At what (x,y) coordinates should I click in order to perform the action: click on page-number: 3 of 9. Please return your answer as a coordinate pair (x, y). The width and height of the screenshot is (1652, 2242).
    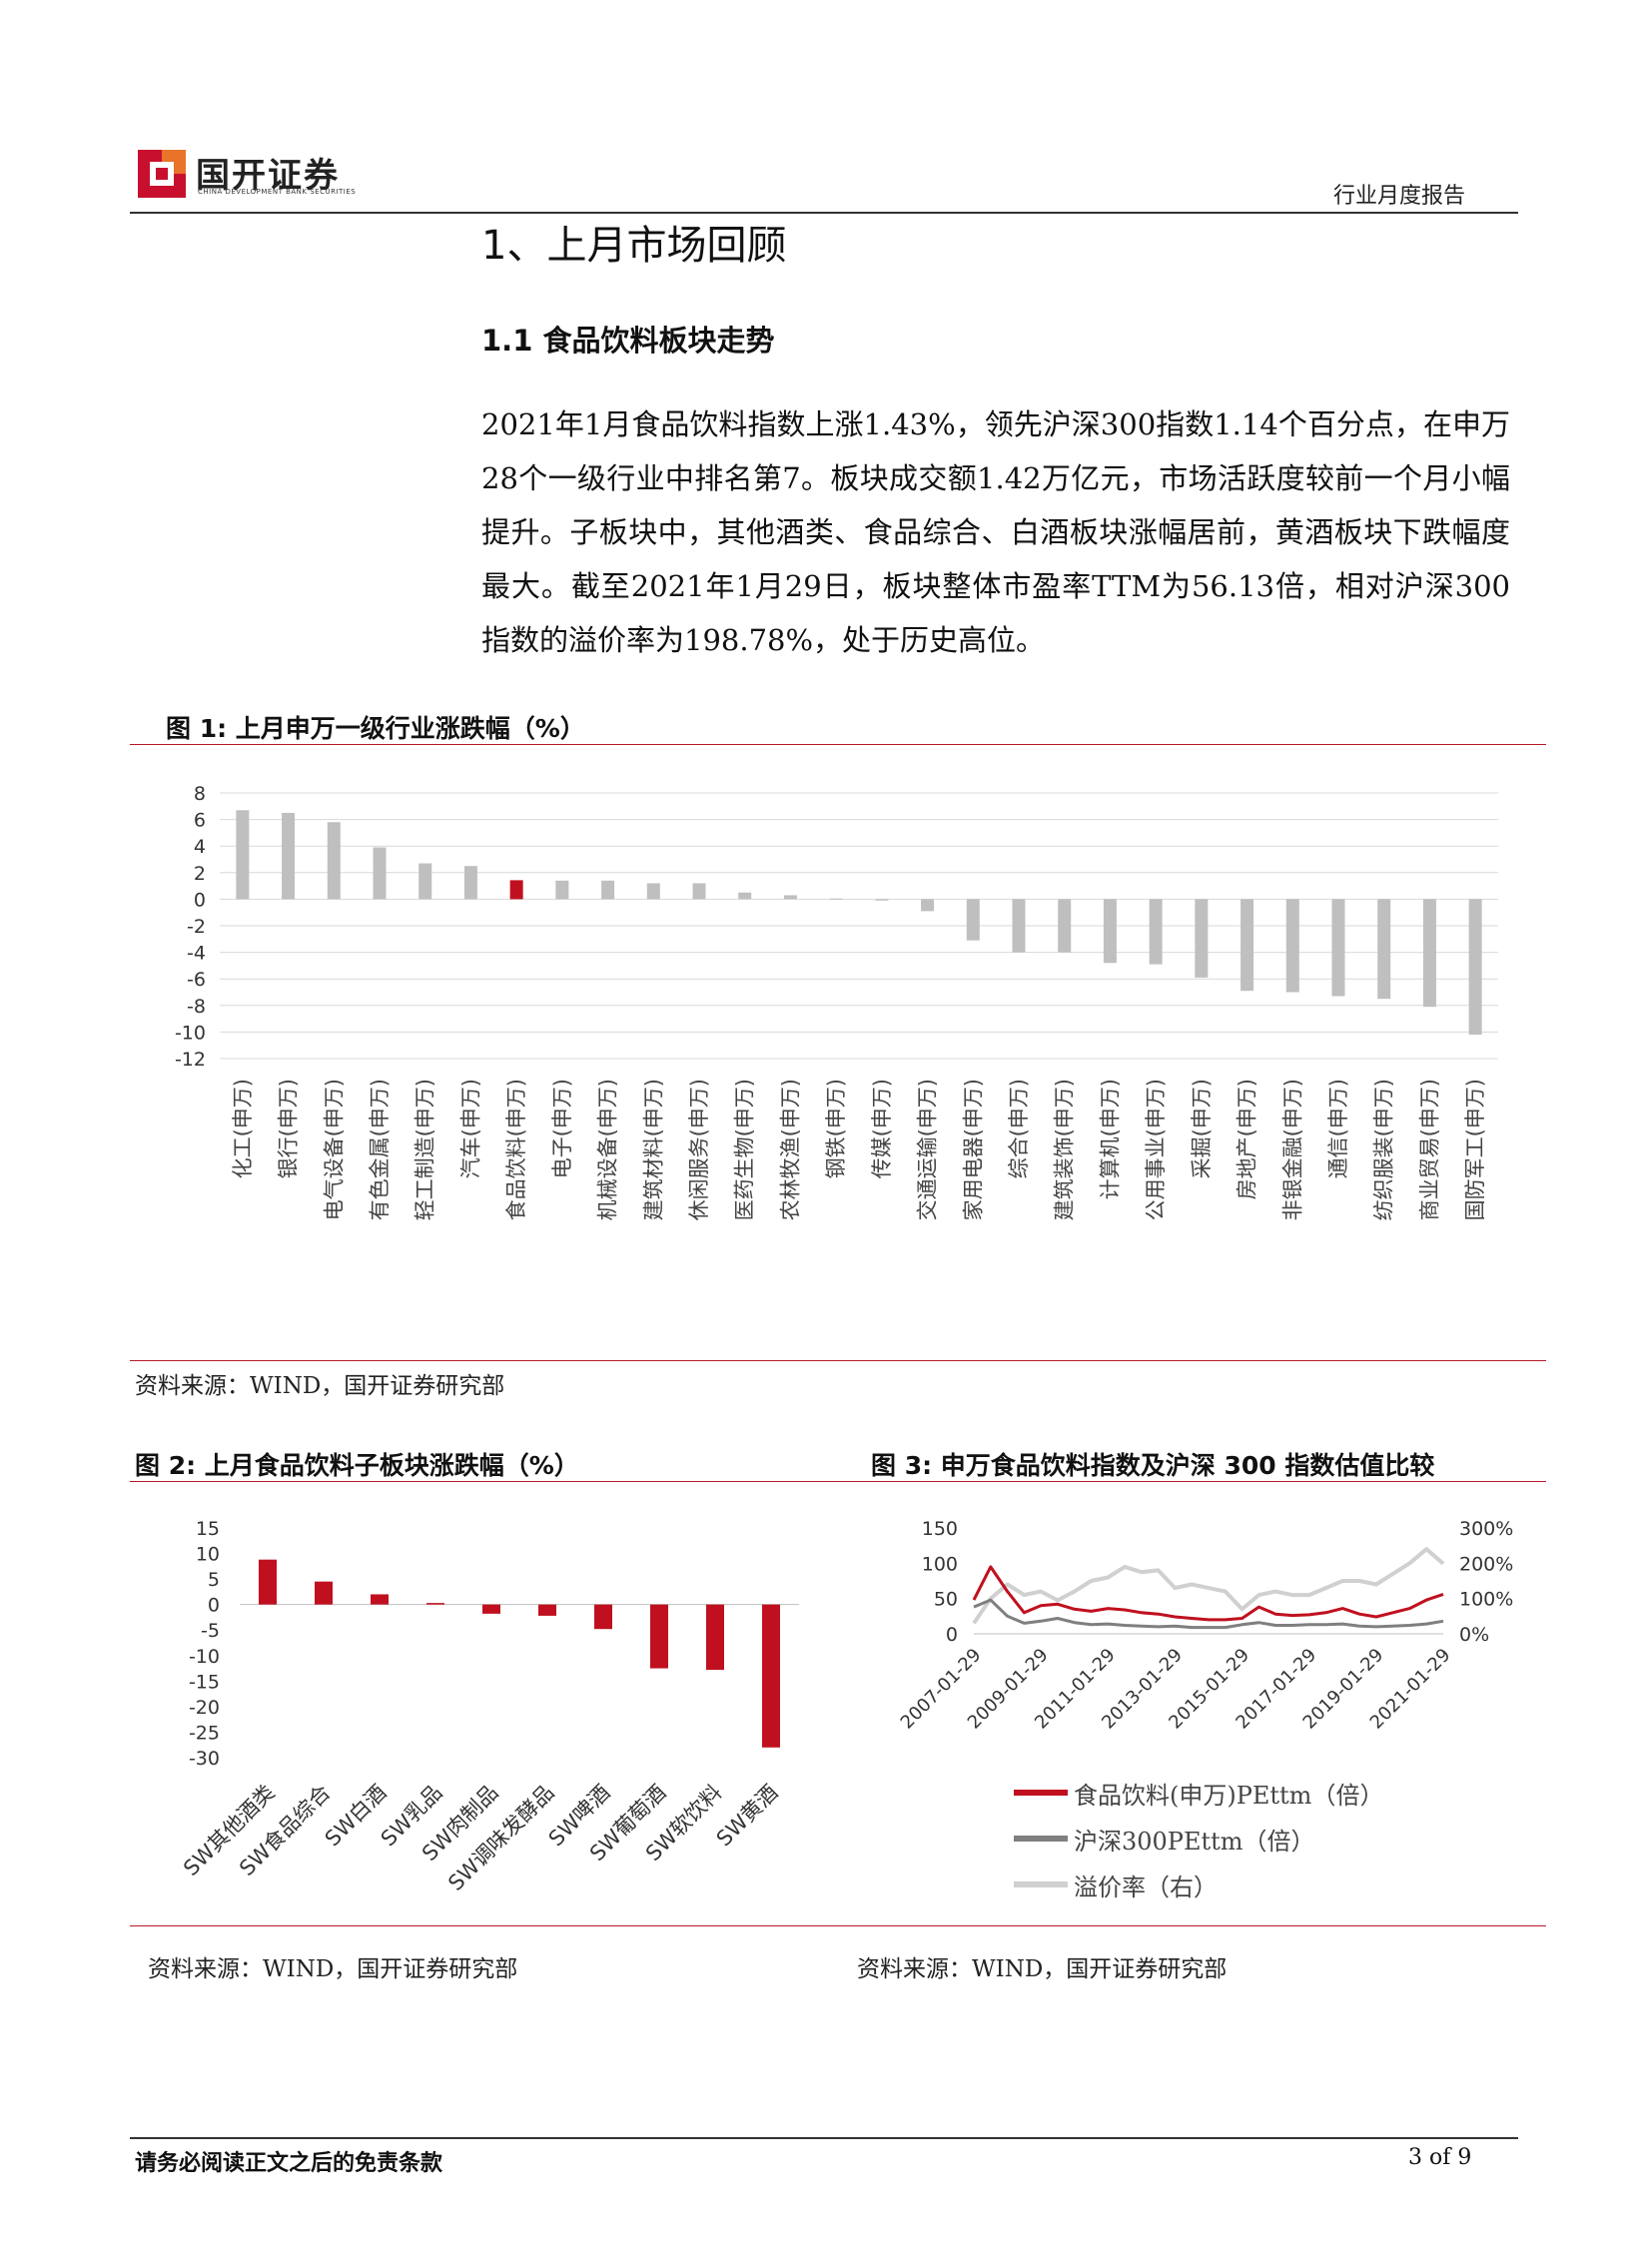
    Looking at the image, I should click on (1440, 2157).